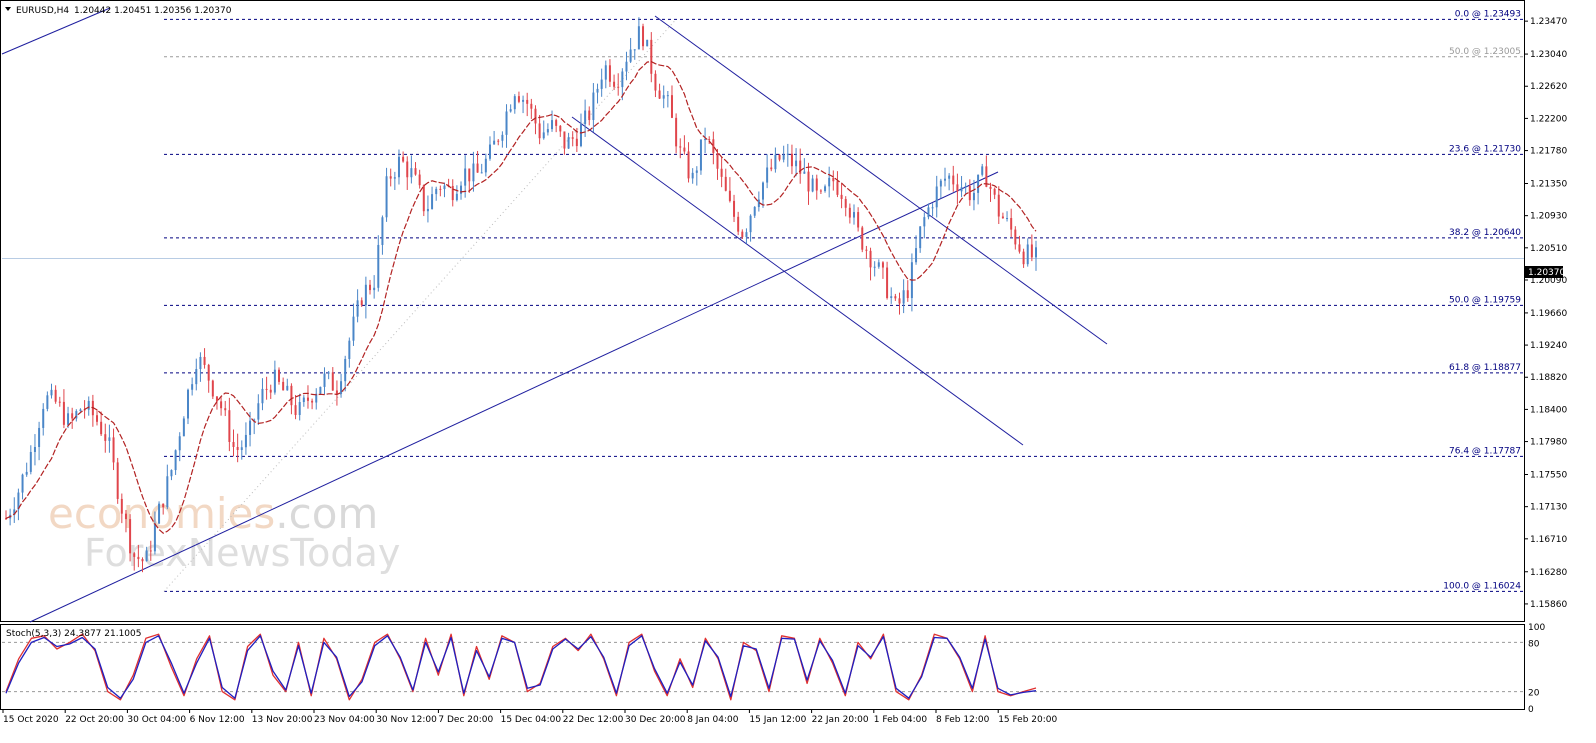 The image size is (1596, 743). What do you see at coordinates (156, 720) in the screenshot?
I see `time-tick-label: 30 Oct 04:00` at bounding box center [156, 720].